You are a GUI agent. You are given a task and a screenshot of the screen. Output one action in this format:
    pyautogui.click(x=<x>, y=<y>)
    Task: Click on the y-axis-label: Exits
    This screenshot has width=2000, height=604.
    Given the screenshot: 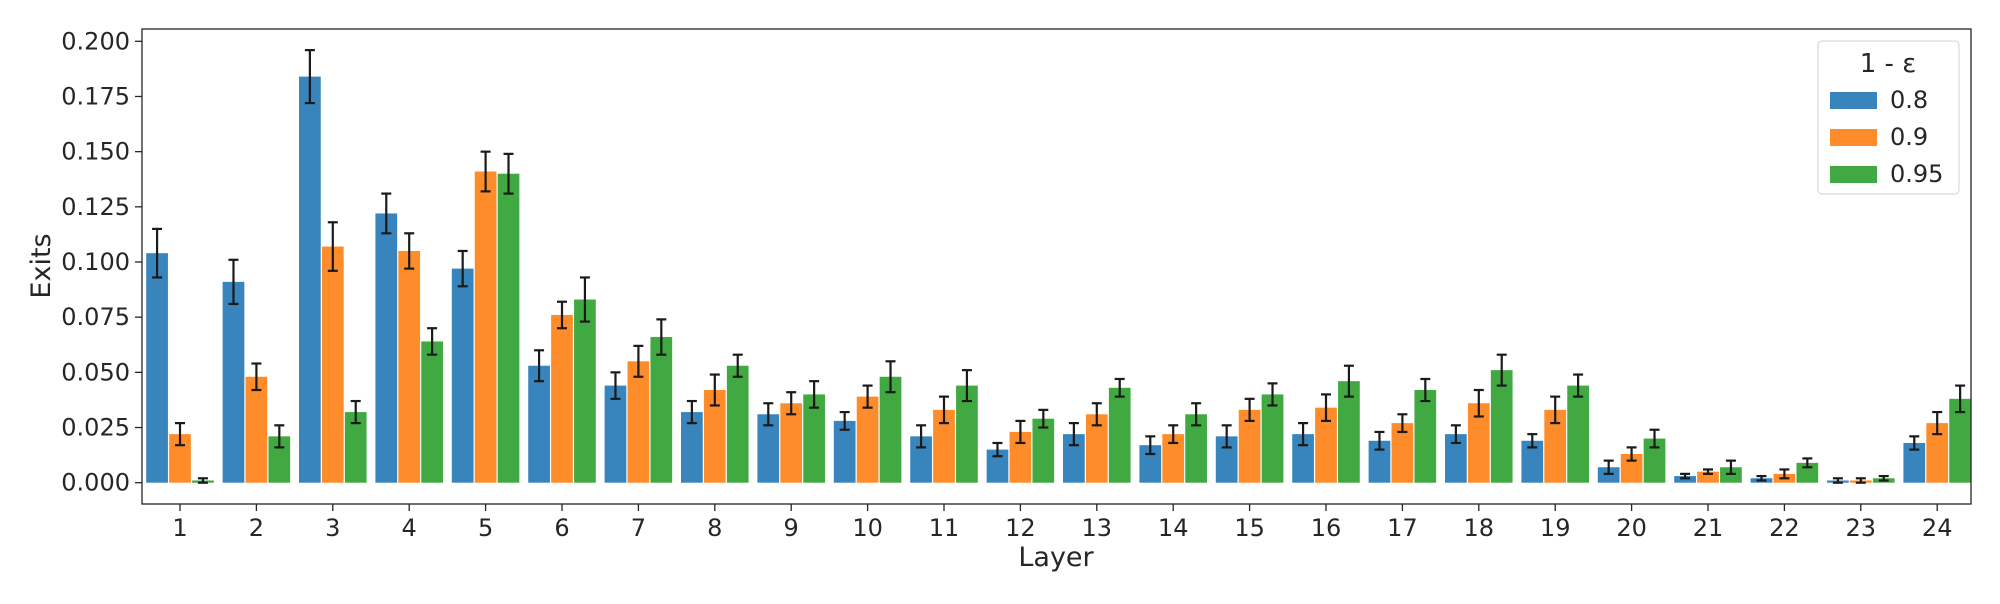 What is the action you would take?
    pyautogui.click(x=41, y=265)
    